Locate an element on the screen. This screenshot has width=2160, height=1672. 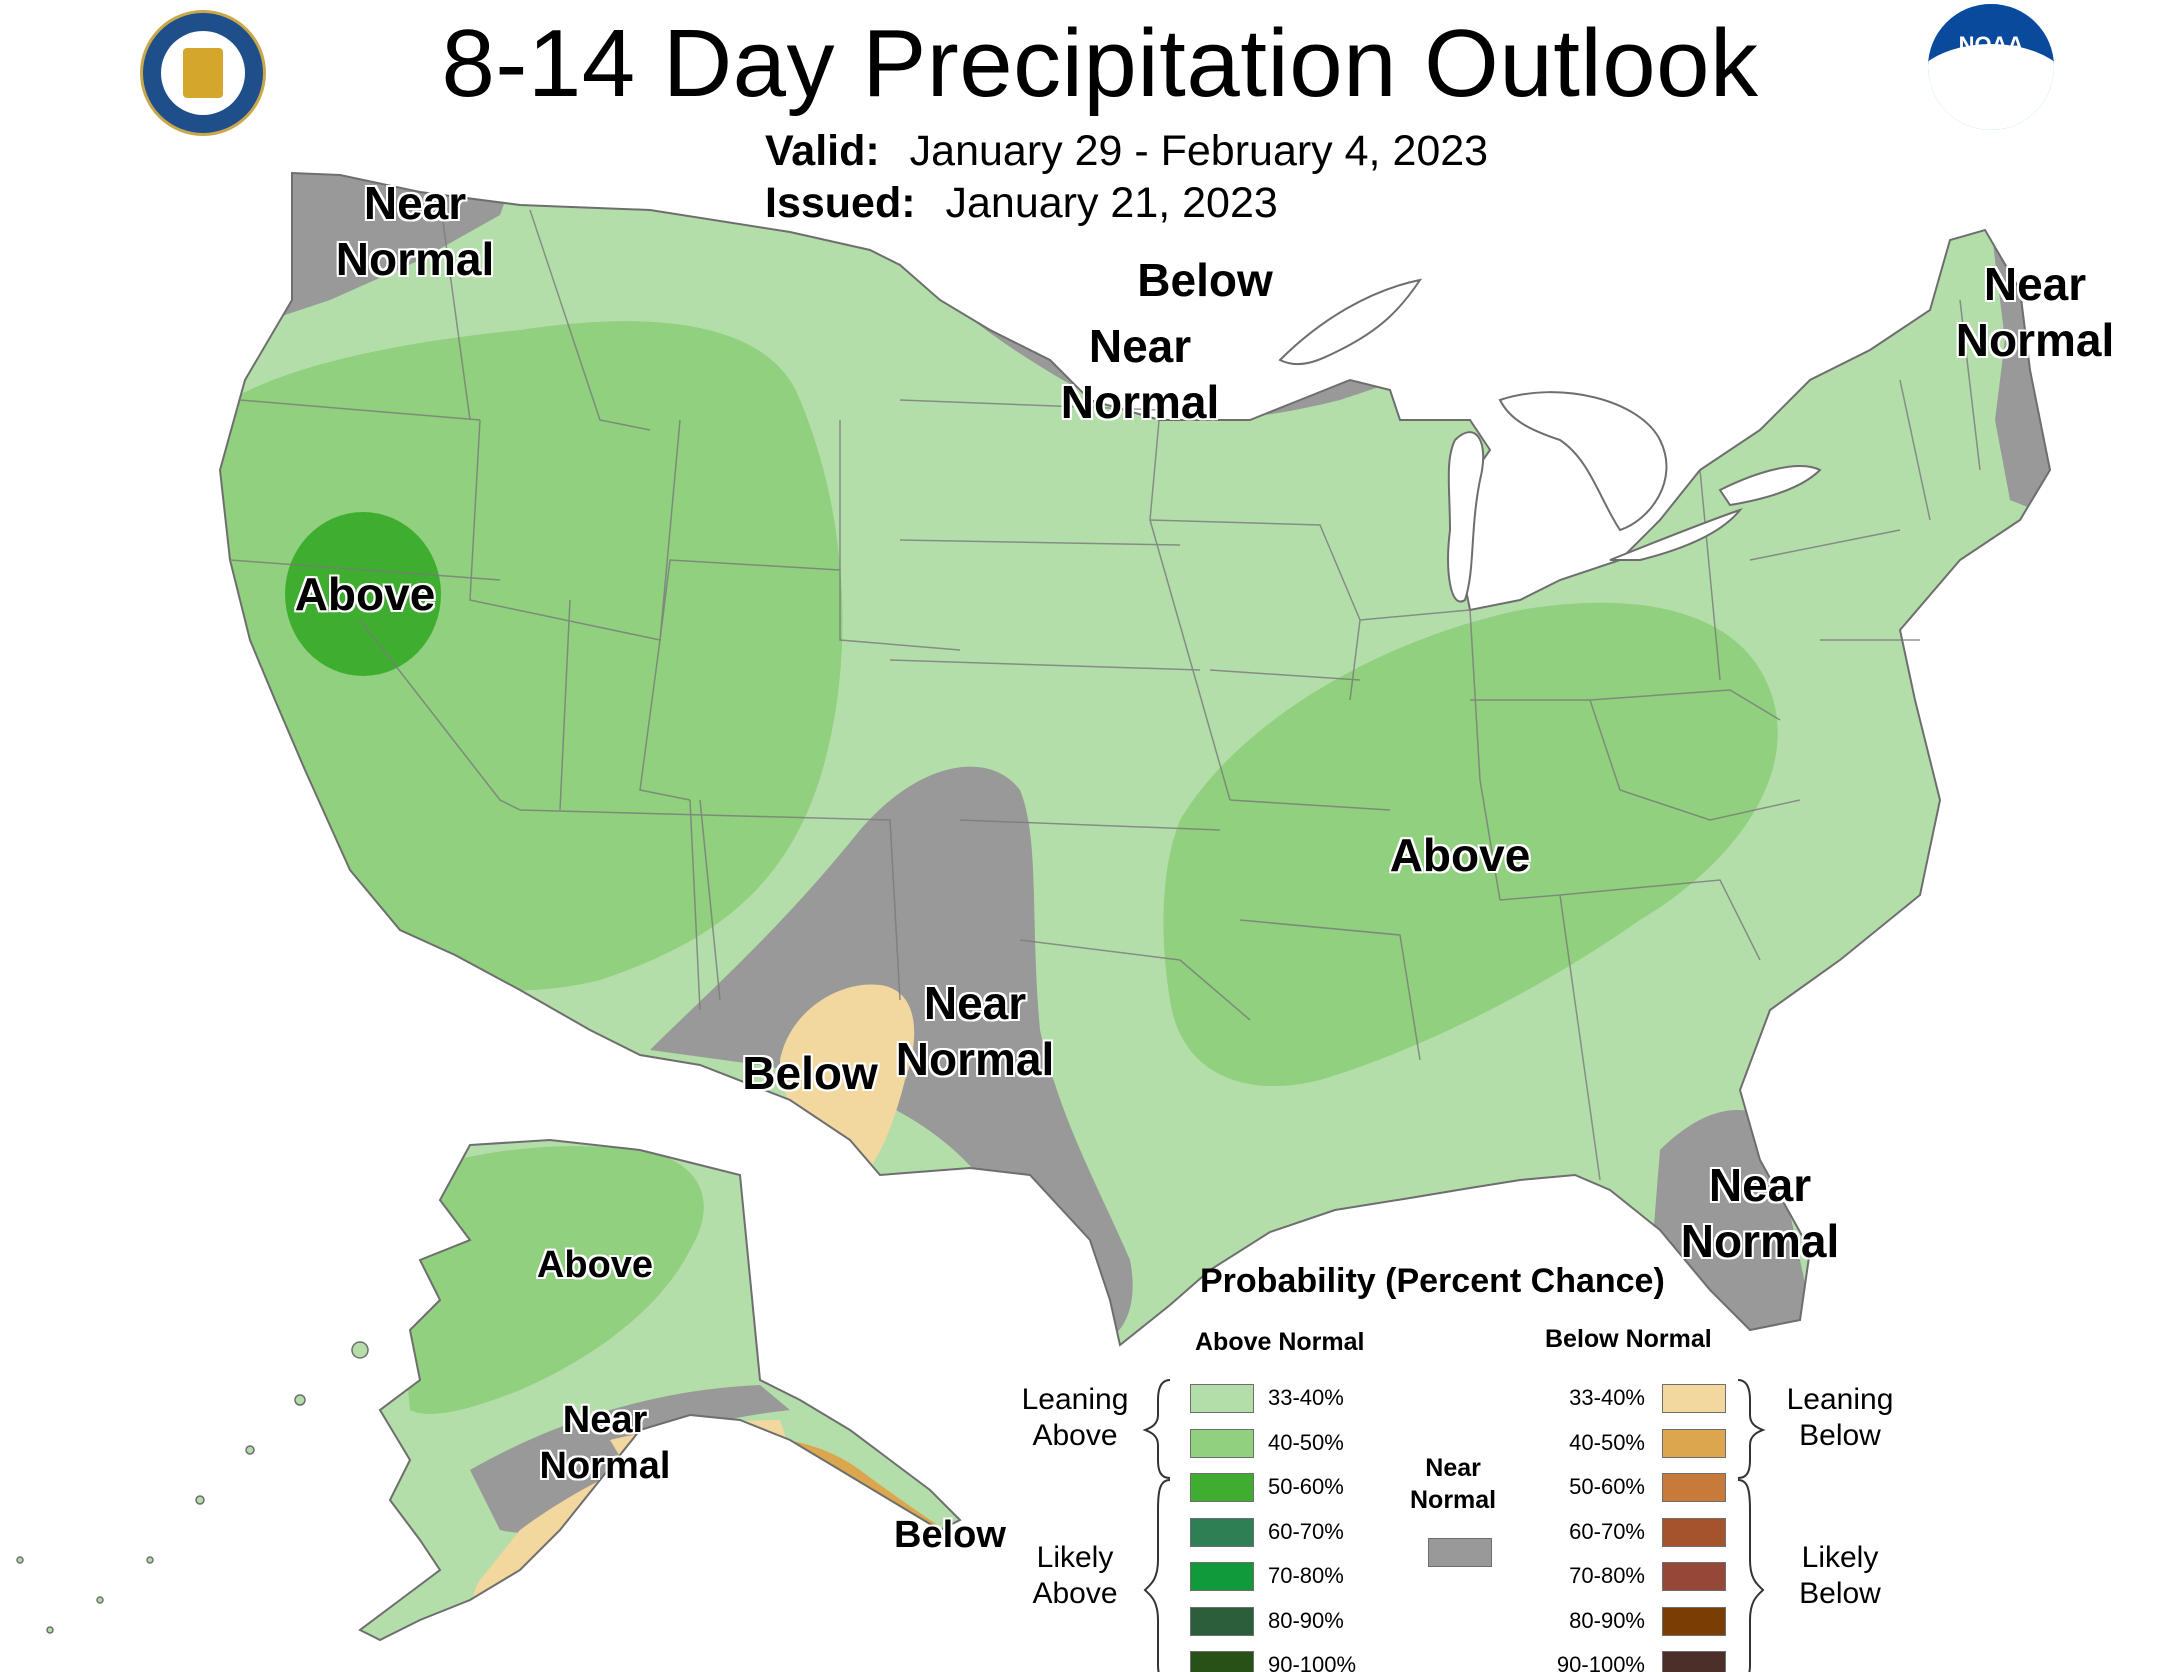
legend-below-percent: 80-90% is located at coordinates (1607, 1620).